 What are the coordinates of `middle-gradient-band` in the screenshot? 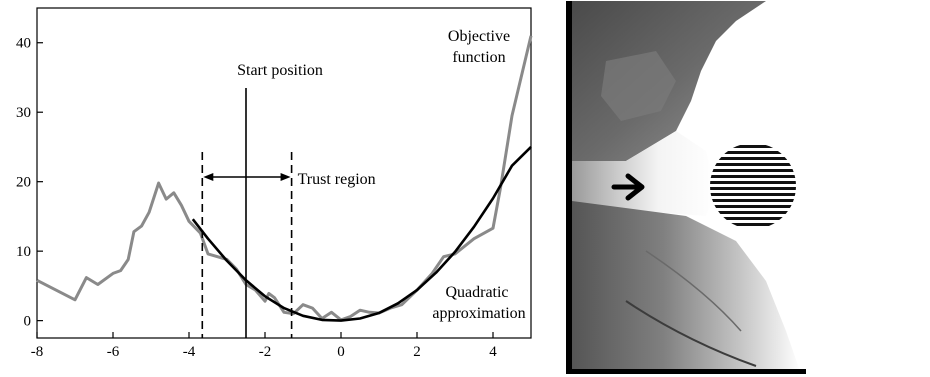 It's located at (644, 173).